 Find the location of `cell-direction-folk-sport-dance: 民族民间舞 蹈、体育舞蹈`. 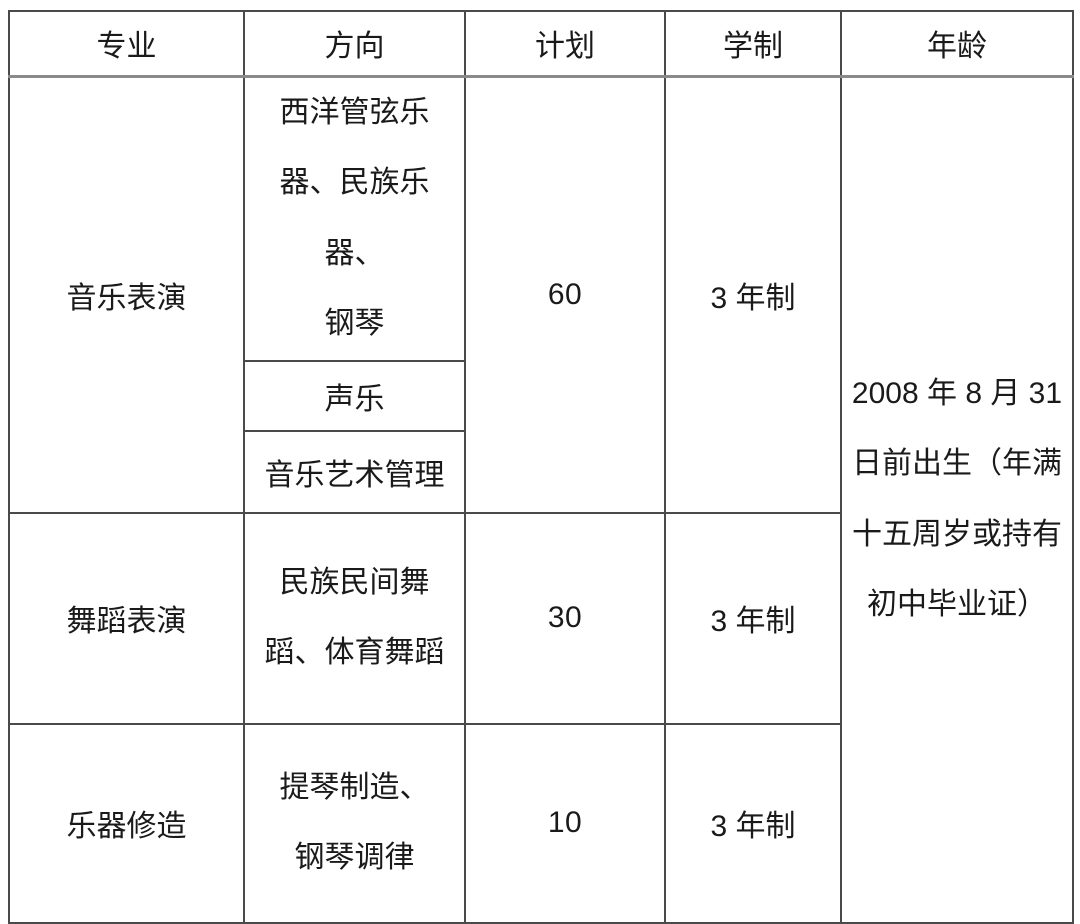

cell-direction-folk-sport-dance: 民族民间舞 蹈、体育舞蹈 is located at coordinates (354, 618).